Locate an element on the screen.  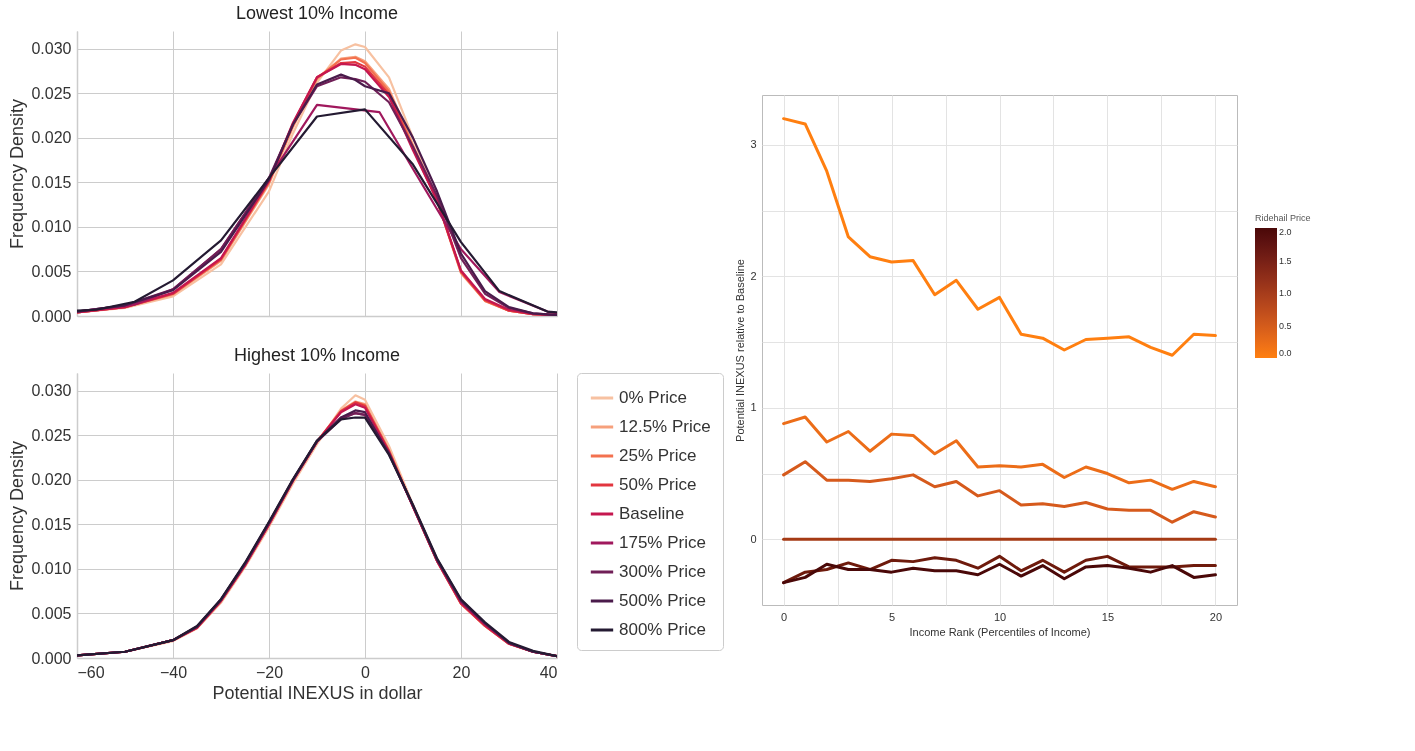
x-tick-label: 40 is located at coordinates (548, 672).